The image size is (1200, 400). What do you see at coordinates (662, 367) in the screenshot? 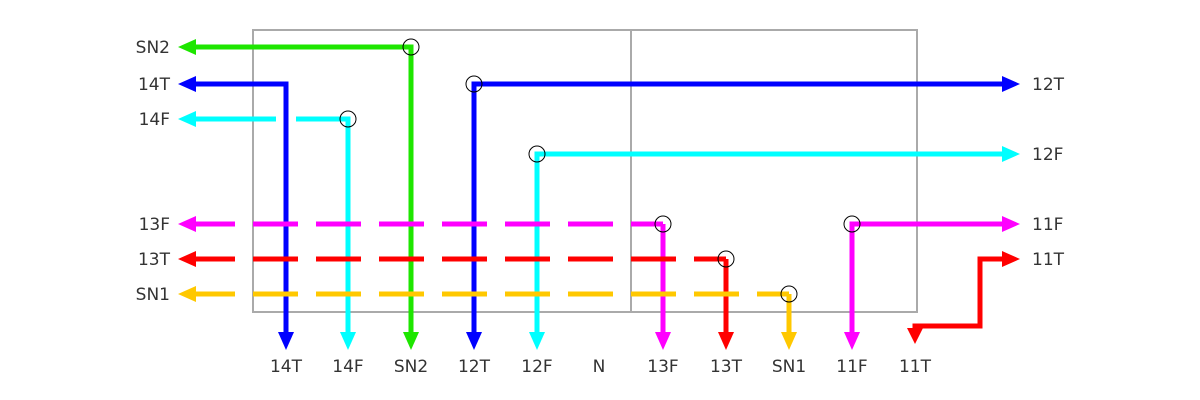
I see `bottom-label: 13F` at bounding box center [662, 367].